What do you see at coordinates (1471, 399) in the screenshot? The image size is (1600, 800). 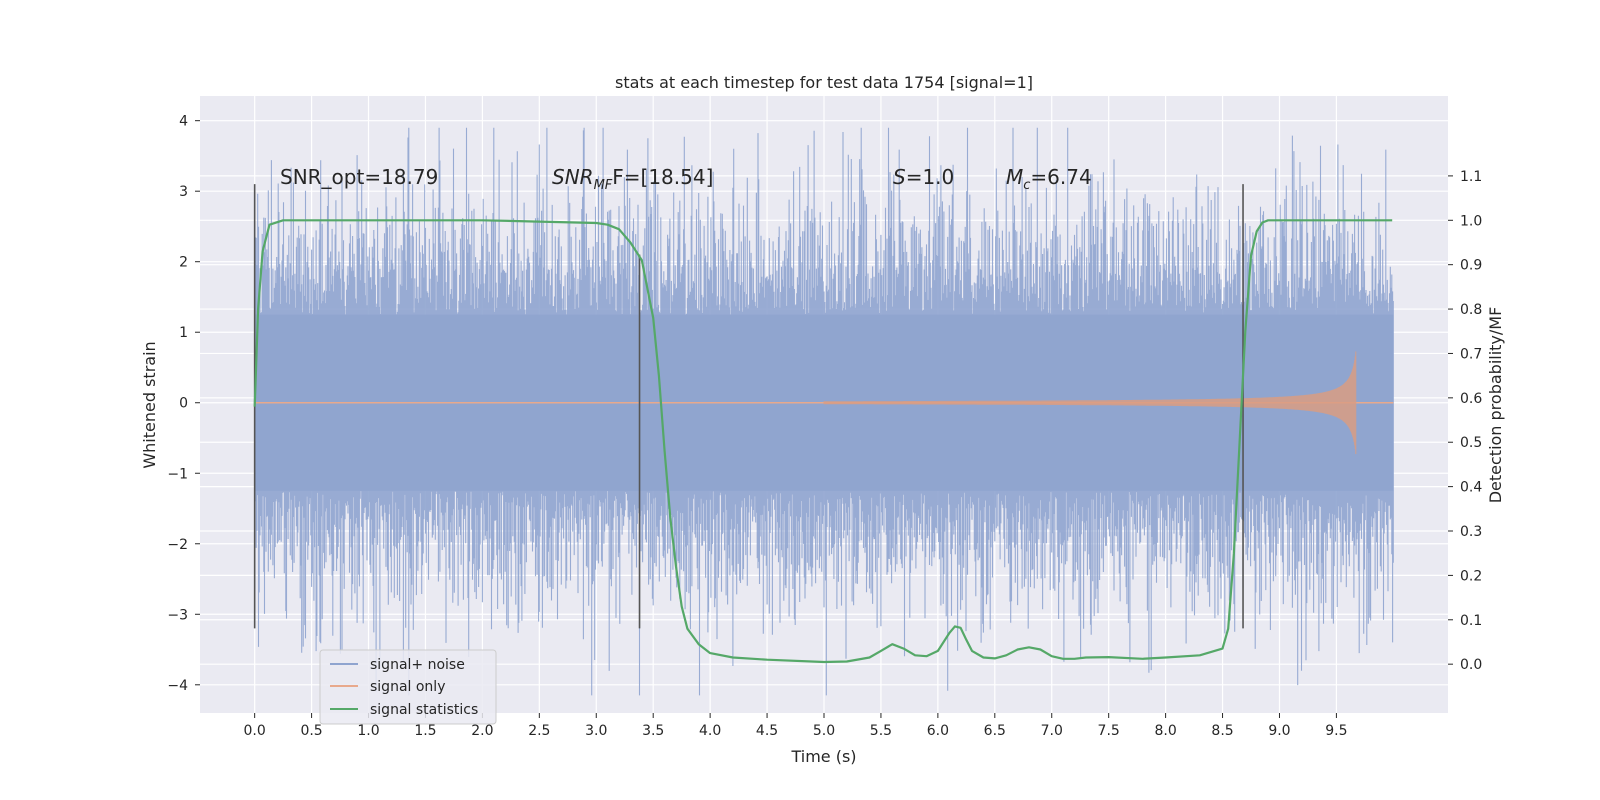 I see `y2-tick-label-6: 0.6` at bounding box center [1471, 399].